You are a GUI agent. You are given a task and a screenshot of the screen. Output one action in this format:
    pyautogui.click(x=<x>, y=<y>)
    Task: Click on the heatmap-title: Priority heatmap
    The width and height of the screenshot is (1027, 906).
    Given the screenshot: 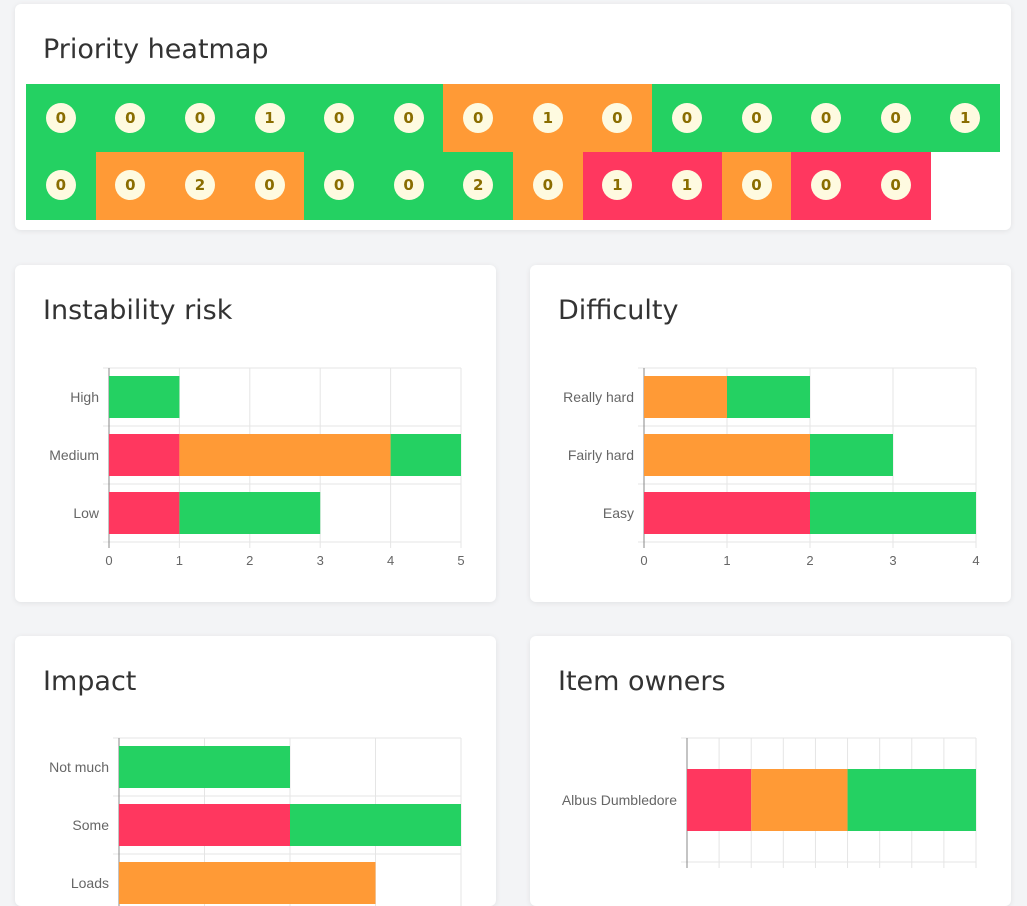 What is the action you would take?
    pyautogui.click(x=156, y=49)
    